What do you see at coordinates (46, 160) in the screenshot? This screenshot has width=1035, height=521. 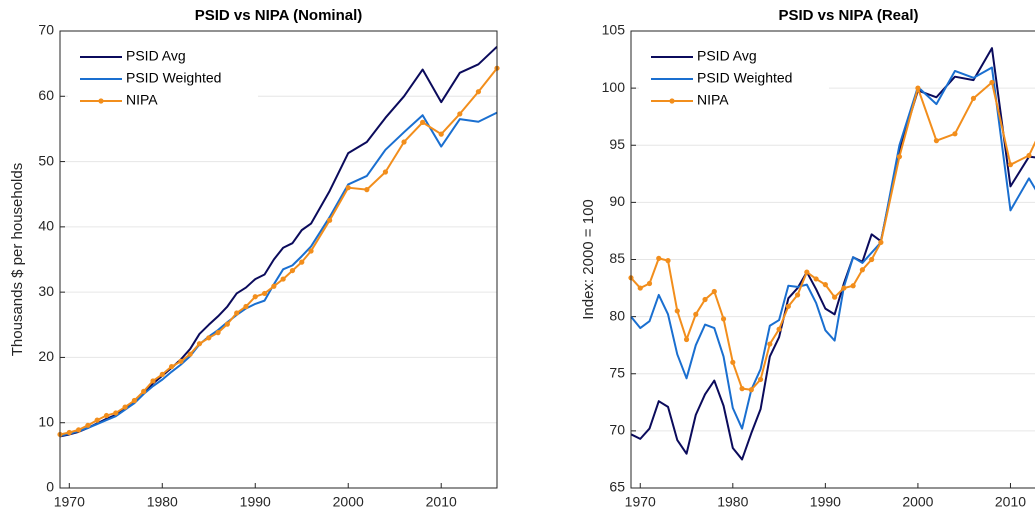 I see `y-tick-label: 50` at bounding box center [46, 160].